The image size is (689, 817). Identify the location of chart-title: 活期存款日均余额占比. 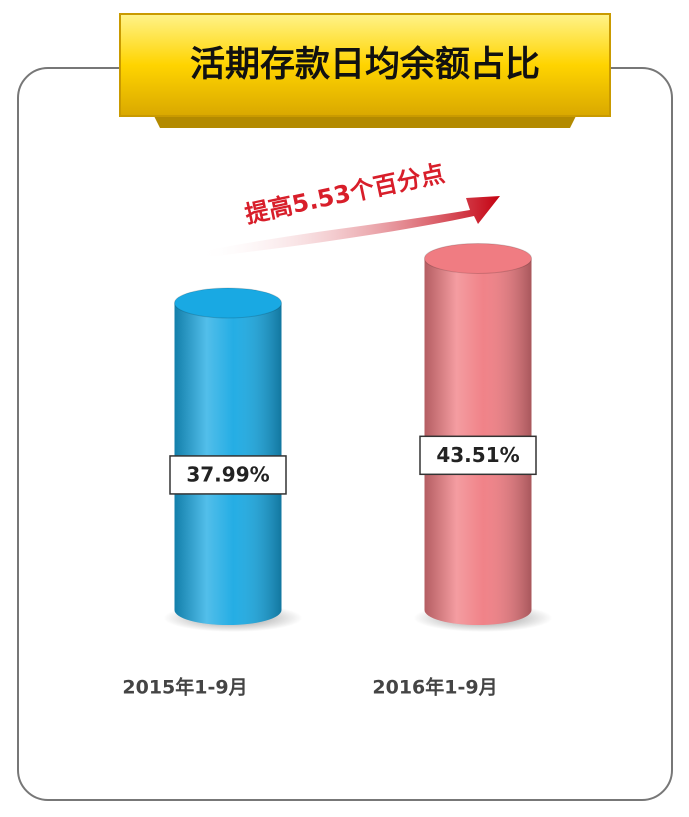
(365, 64).